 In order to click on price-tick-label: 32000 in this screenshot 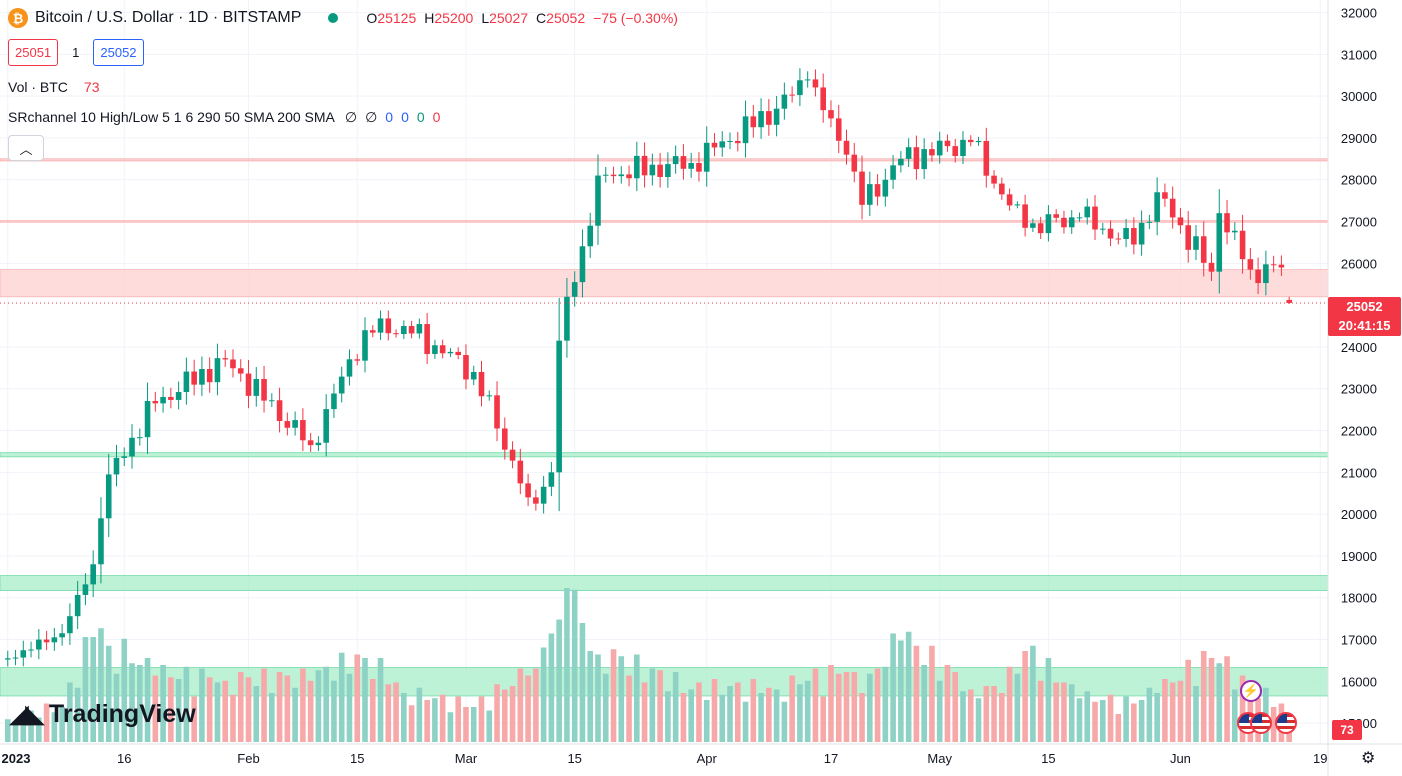, I will do `click(1359, 13)`.